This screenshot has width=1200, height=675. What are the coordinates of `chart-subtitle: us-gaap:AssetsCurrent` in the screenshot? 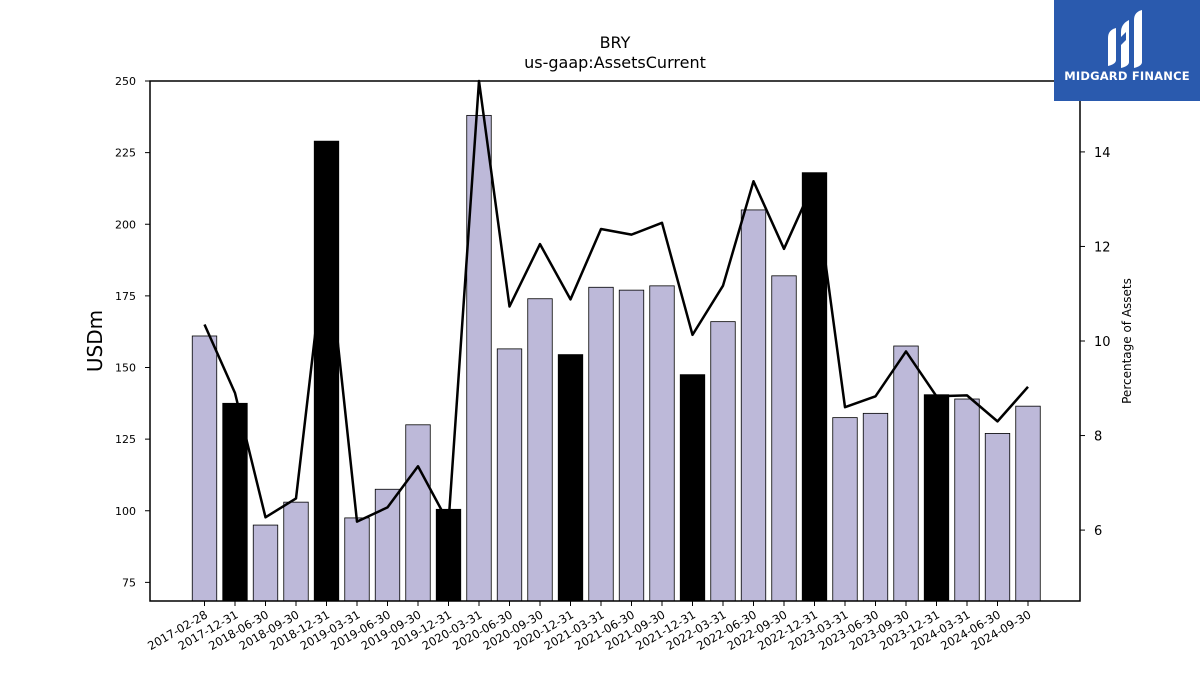 It's located at (615, 62).